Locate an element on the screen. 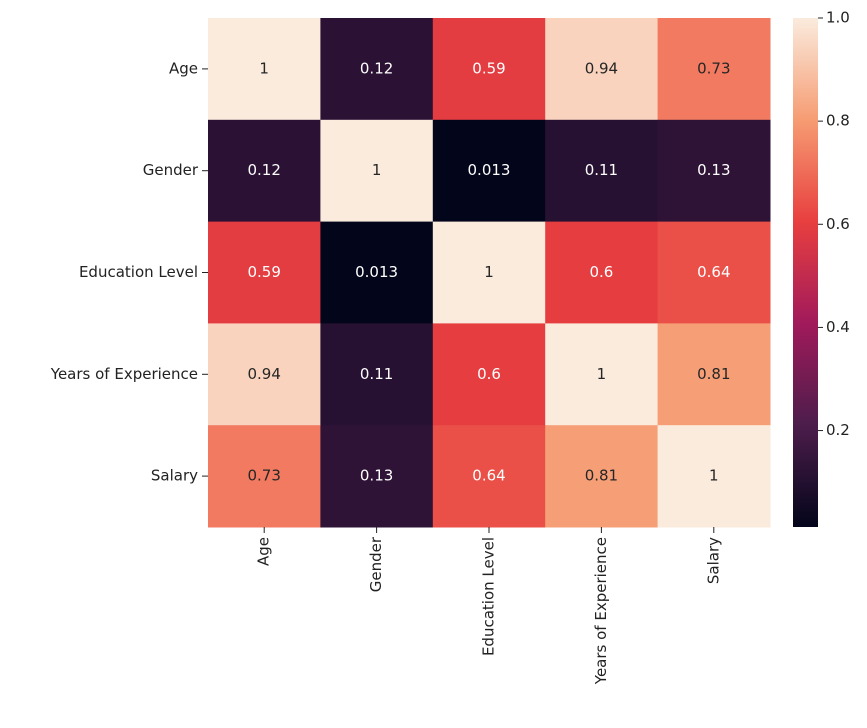  x-tick-label: Years of Experience is located at coordinates (601, 611).